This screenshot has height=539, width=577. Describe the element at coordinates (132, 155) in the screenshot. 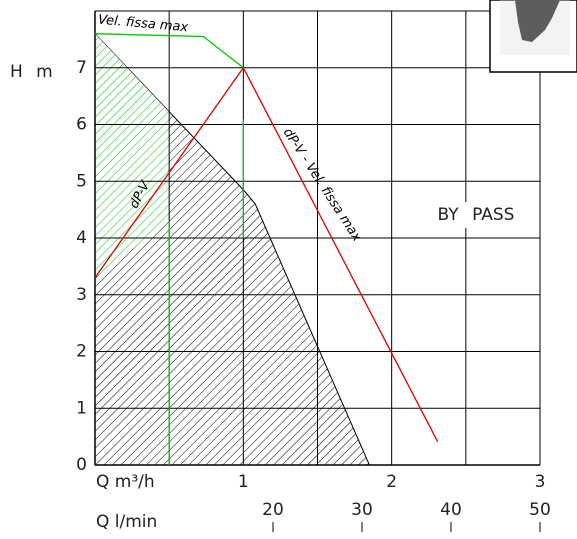

I see `hatched-area` at that location.